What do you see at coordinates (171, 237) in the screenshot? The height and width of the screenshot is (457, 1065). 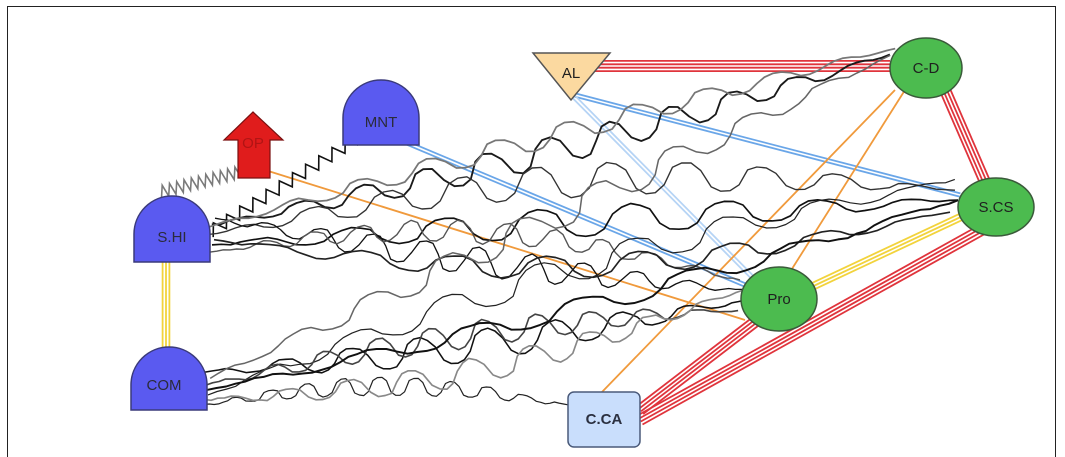 I see `node-shi-label: S.HI` at bounding box center [171, 237].